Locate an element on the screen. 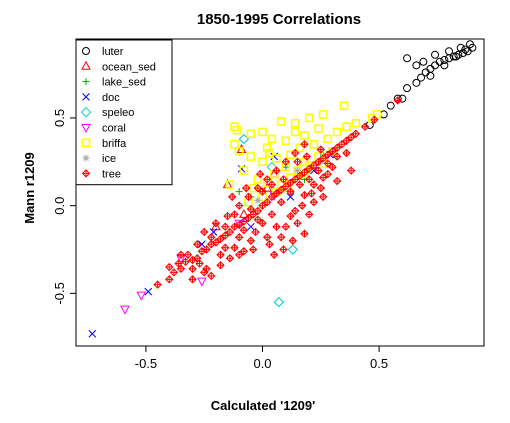  legend-marker-luter is located at coordinates (86, 51).